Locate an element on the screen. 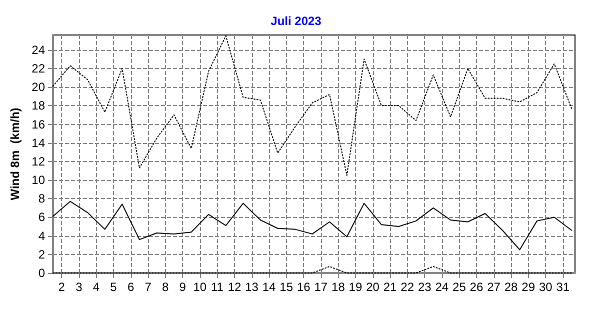  chart-title: Juli 2023 is located at coordinates (296, 21).